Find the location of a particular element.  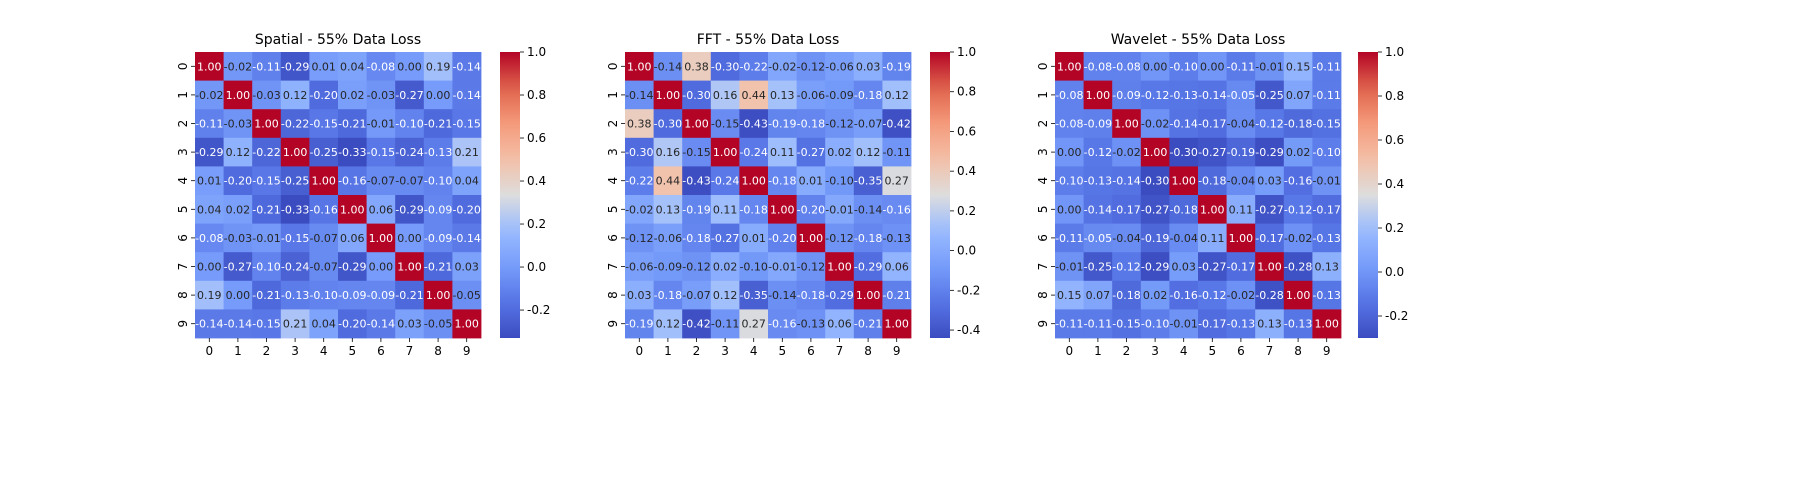

cell-value-label: 0.02 is located at coordinates (352, 95).